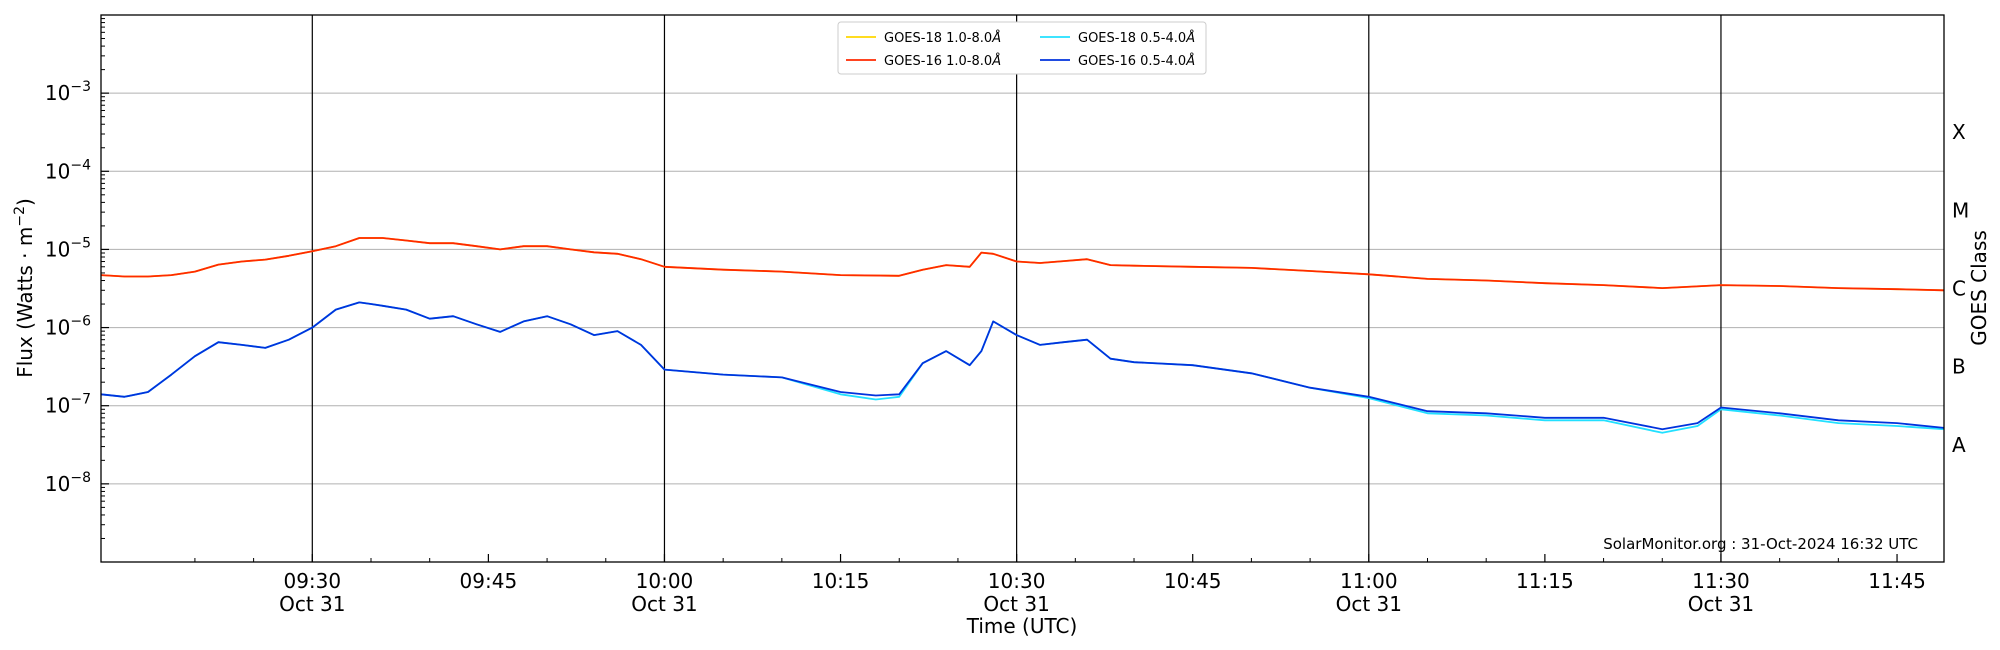 Image resolution: width=2000 pixels, height=650 pixels. I want to click on legend-label: GOES-16 0.5-4.0Å, so click(1136, 61).